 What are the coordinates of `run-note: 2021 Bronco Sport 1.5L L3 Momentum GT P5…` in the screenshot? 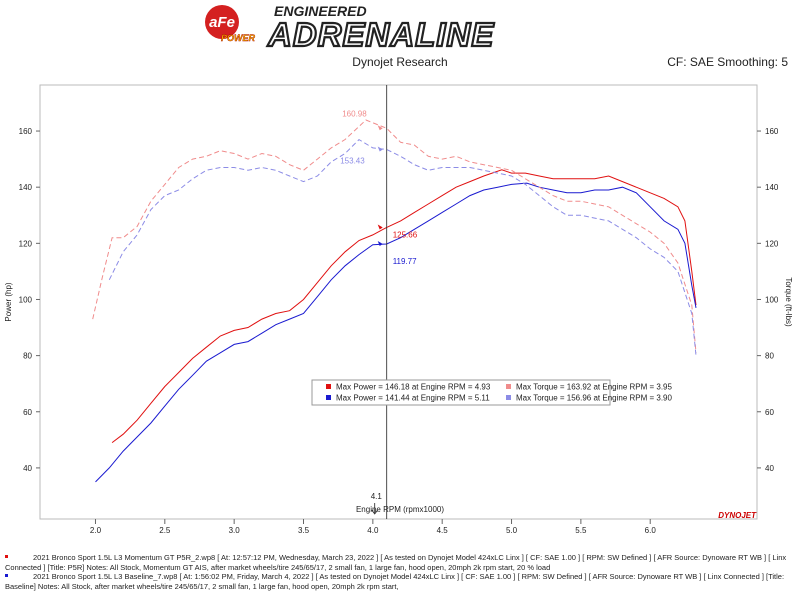 It's located at (400, 562).